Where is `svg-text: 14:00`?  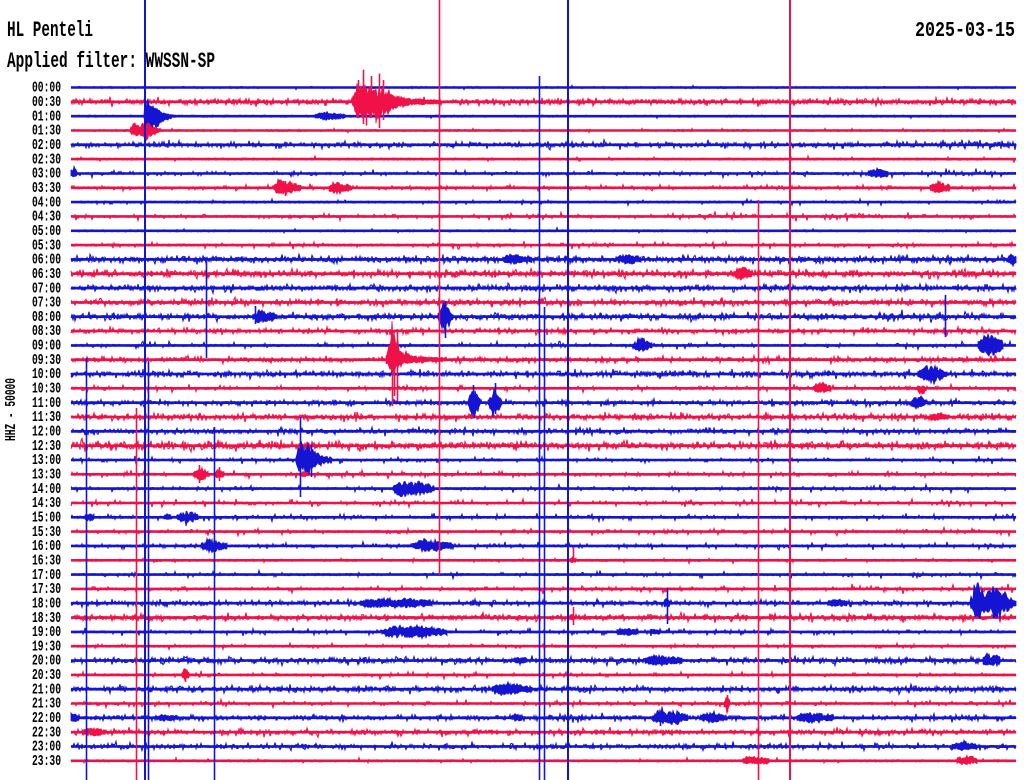
svg-text: 14:00 is located at coordinates (46, 490).